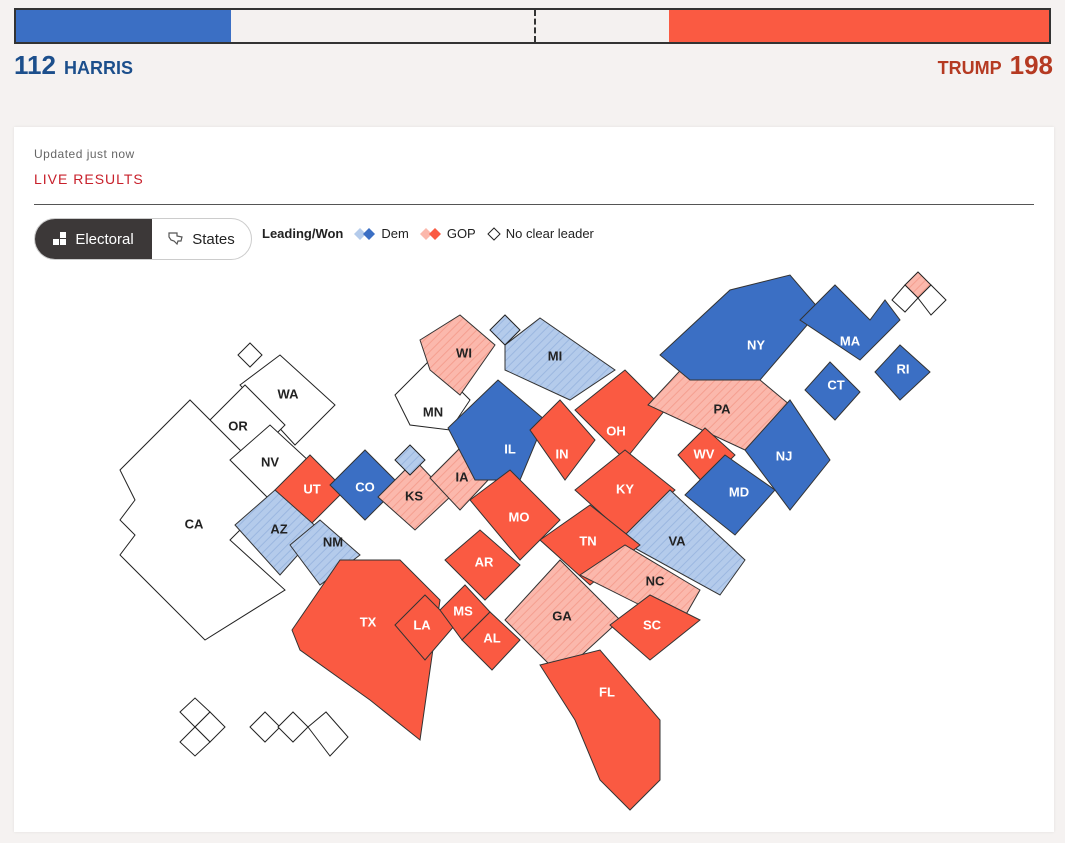  I want to click on gop-score: TRUMP 198, so click(995, 65).